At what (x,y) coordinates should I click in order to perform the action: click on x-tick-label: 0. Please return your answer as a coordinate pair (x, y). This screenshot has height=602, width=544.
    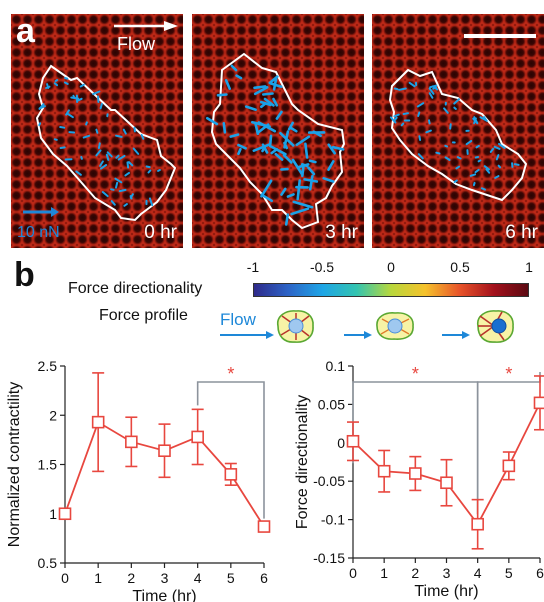
    Looking at the image, I should click on (353, 573).